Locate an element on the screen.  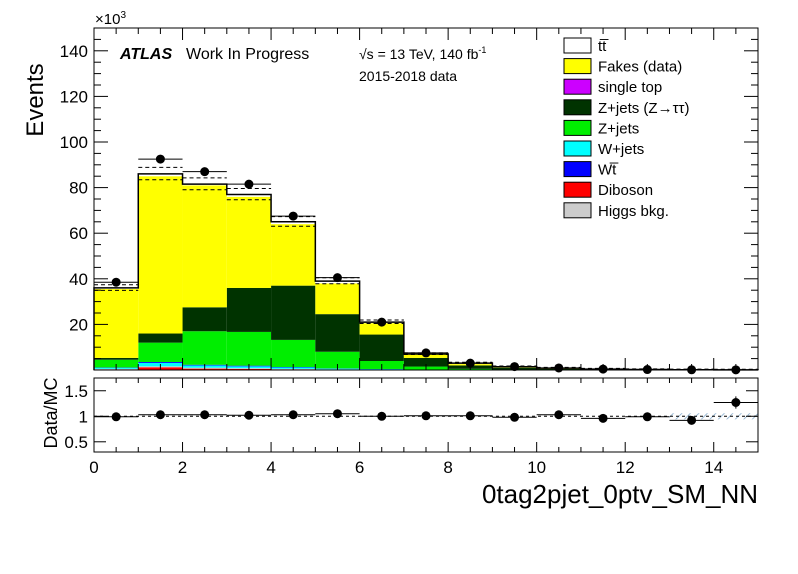
legend-label-2: single top is located at coordinates (630, 87).